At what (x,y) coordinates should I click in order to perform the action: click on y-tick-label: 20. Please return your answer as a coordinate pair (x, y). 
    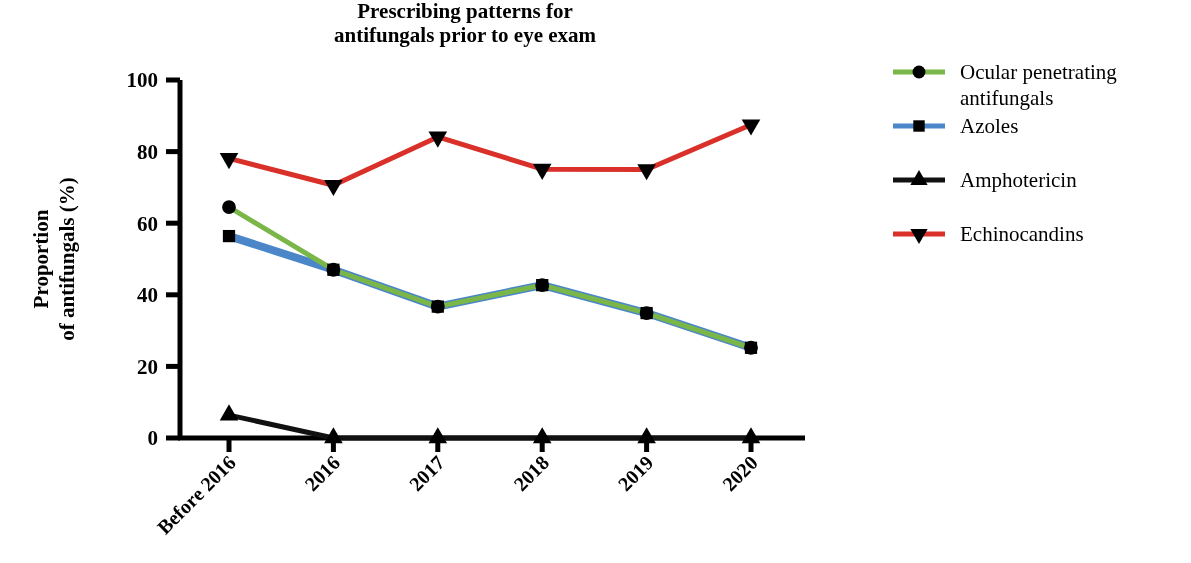
    Looking at the image, I should click on (147, 366).